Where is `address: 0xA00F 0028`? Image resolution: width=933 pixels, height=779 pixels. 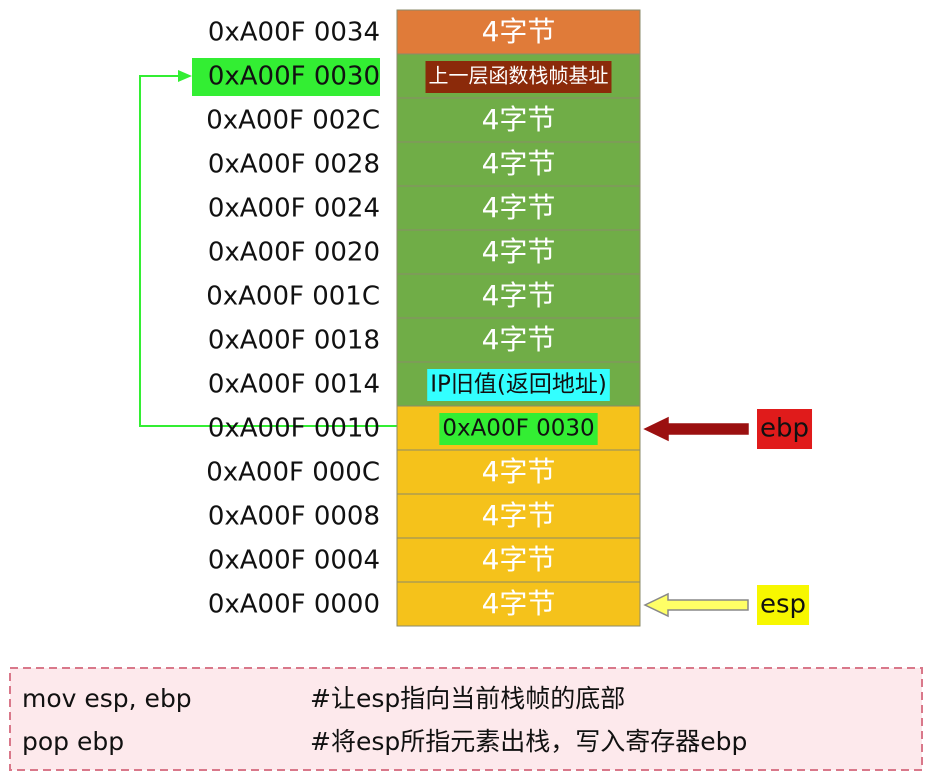 address: 0xA00F 0028 is located at coordinates (294, 165).